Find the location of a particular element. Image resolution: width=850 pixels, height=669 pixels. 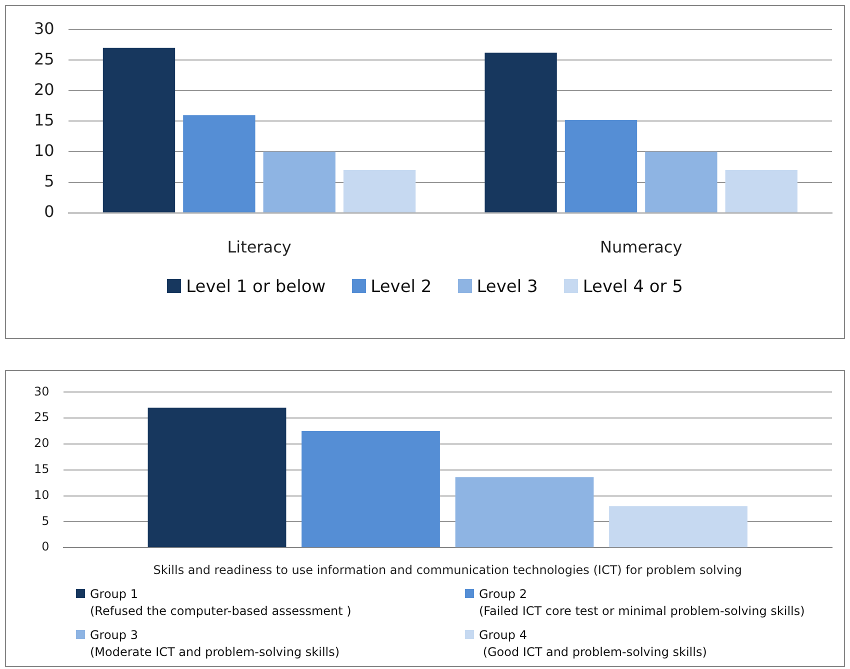

legend-label: Level 2 is located at coordinates (401, 287).